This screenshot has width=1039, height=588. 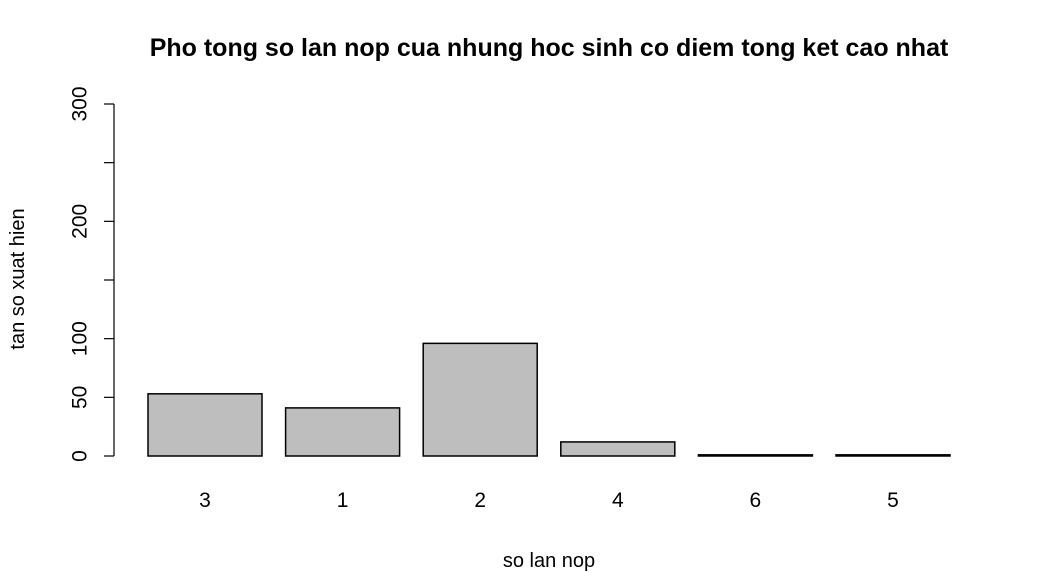 What do you see at coordinates (618, 500) in the screenshot?
I see `x-tick-label: 4` at bounding box center [618, 500].